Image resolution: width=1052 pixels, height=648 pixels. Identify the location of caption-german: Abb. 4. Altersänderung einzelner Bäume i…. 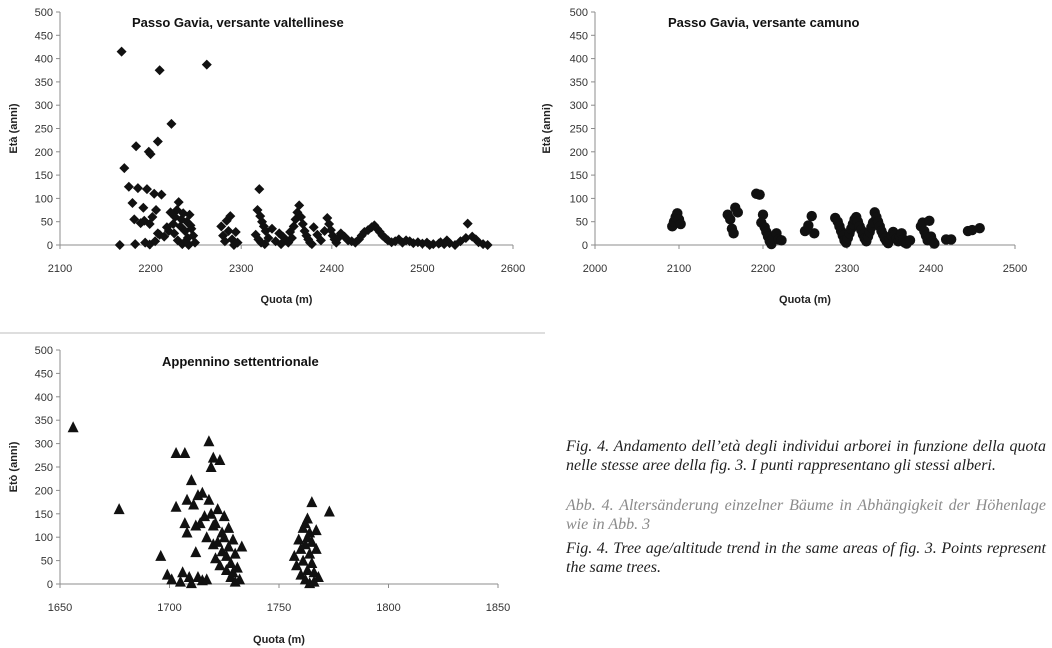
(806, 515).